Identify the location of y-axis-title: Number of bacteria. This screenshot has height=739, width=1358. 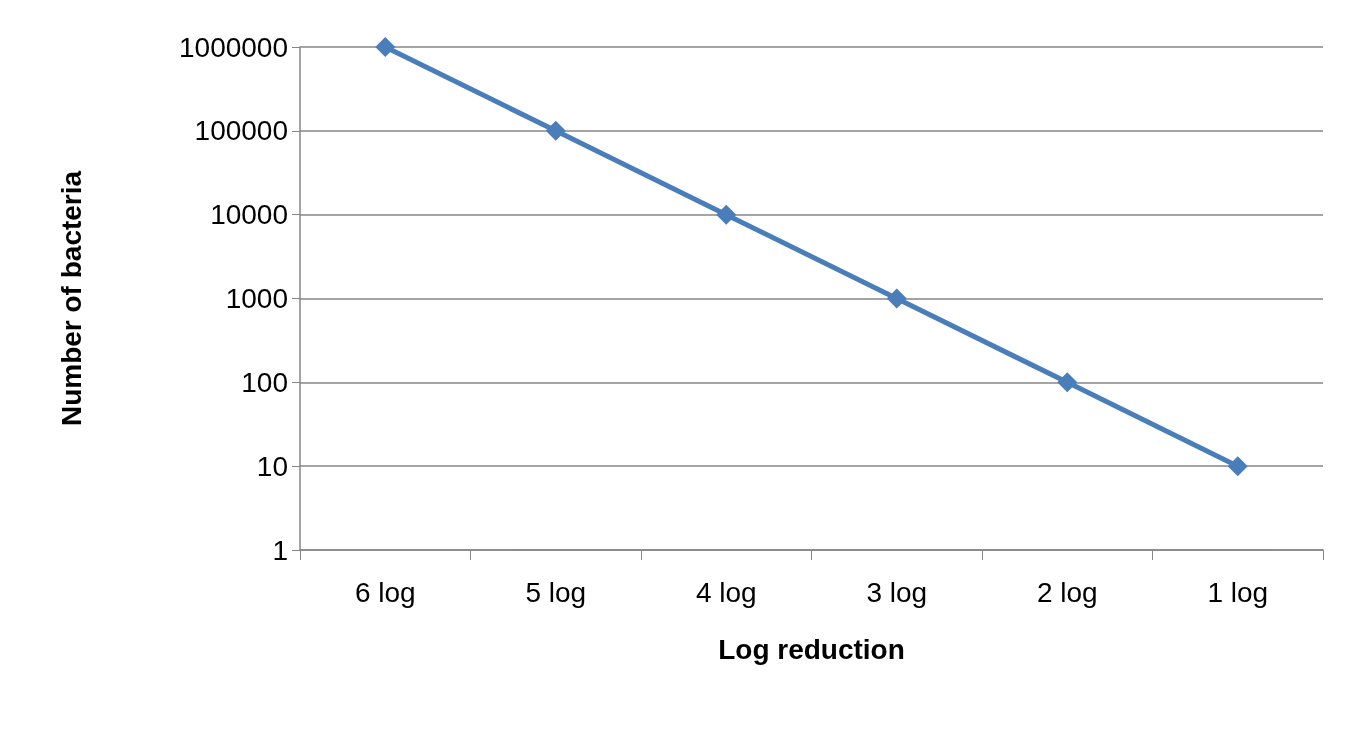
(71, 298).